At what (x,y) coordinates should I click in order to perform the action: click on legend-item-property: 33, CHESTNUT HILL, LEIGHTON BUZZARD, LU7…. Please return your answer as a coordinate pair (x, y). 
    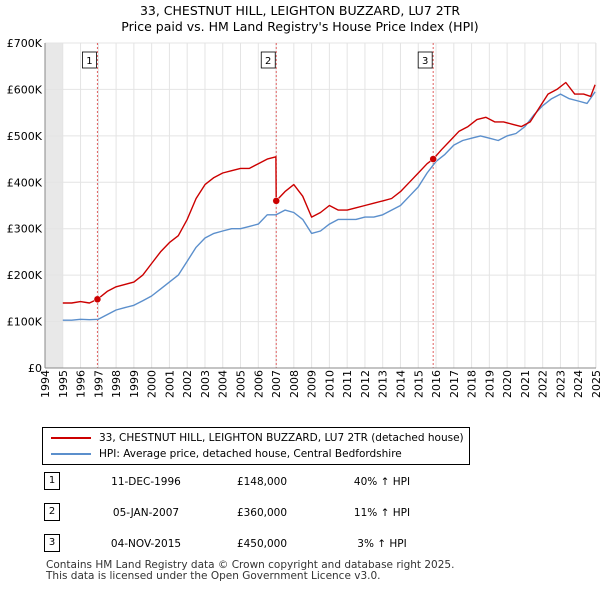
    Looking at the image, I should click on (257, 438).